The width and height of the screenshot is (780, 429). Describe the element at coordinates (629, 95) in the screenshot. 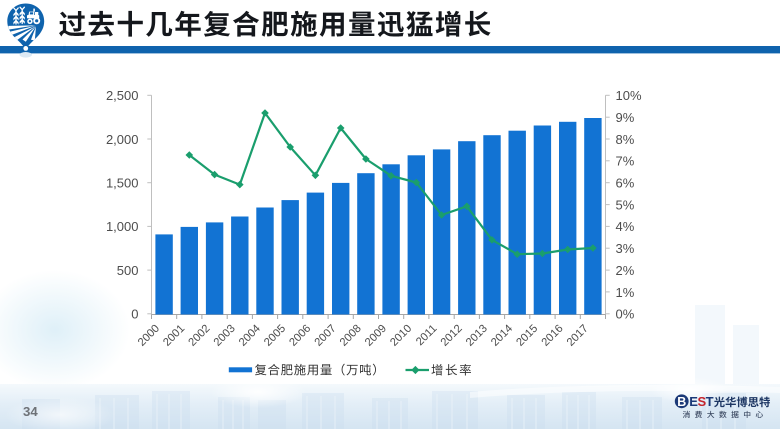

I see `svg-text: 10%` at that location.